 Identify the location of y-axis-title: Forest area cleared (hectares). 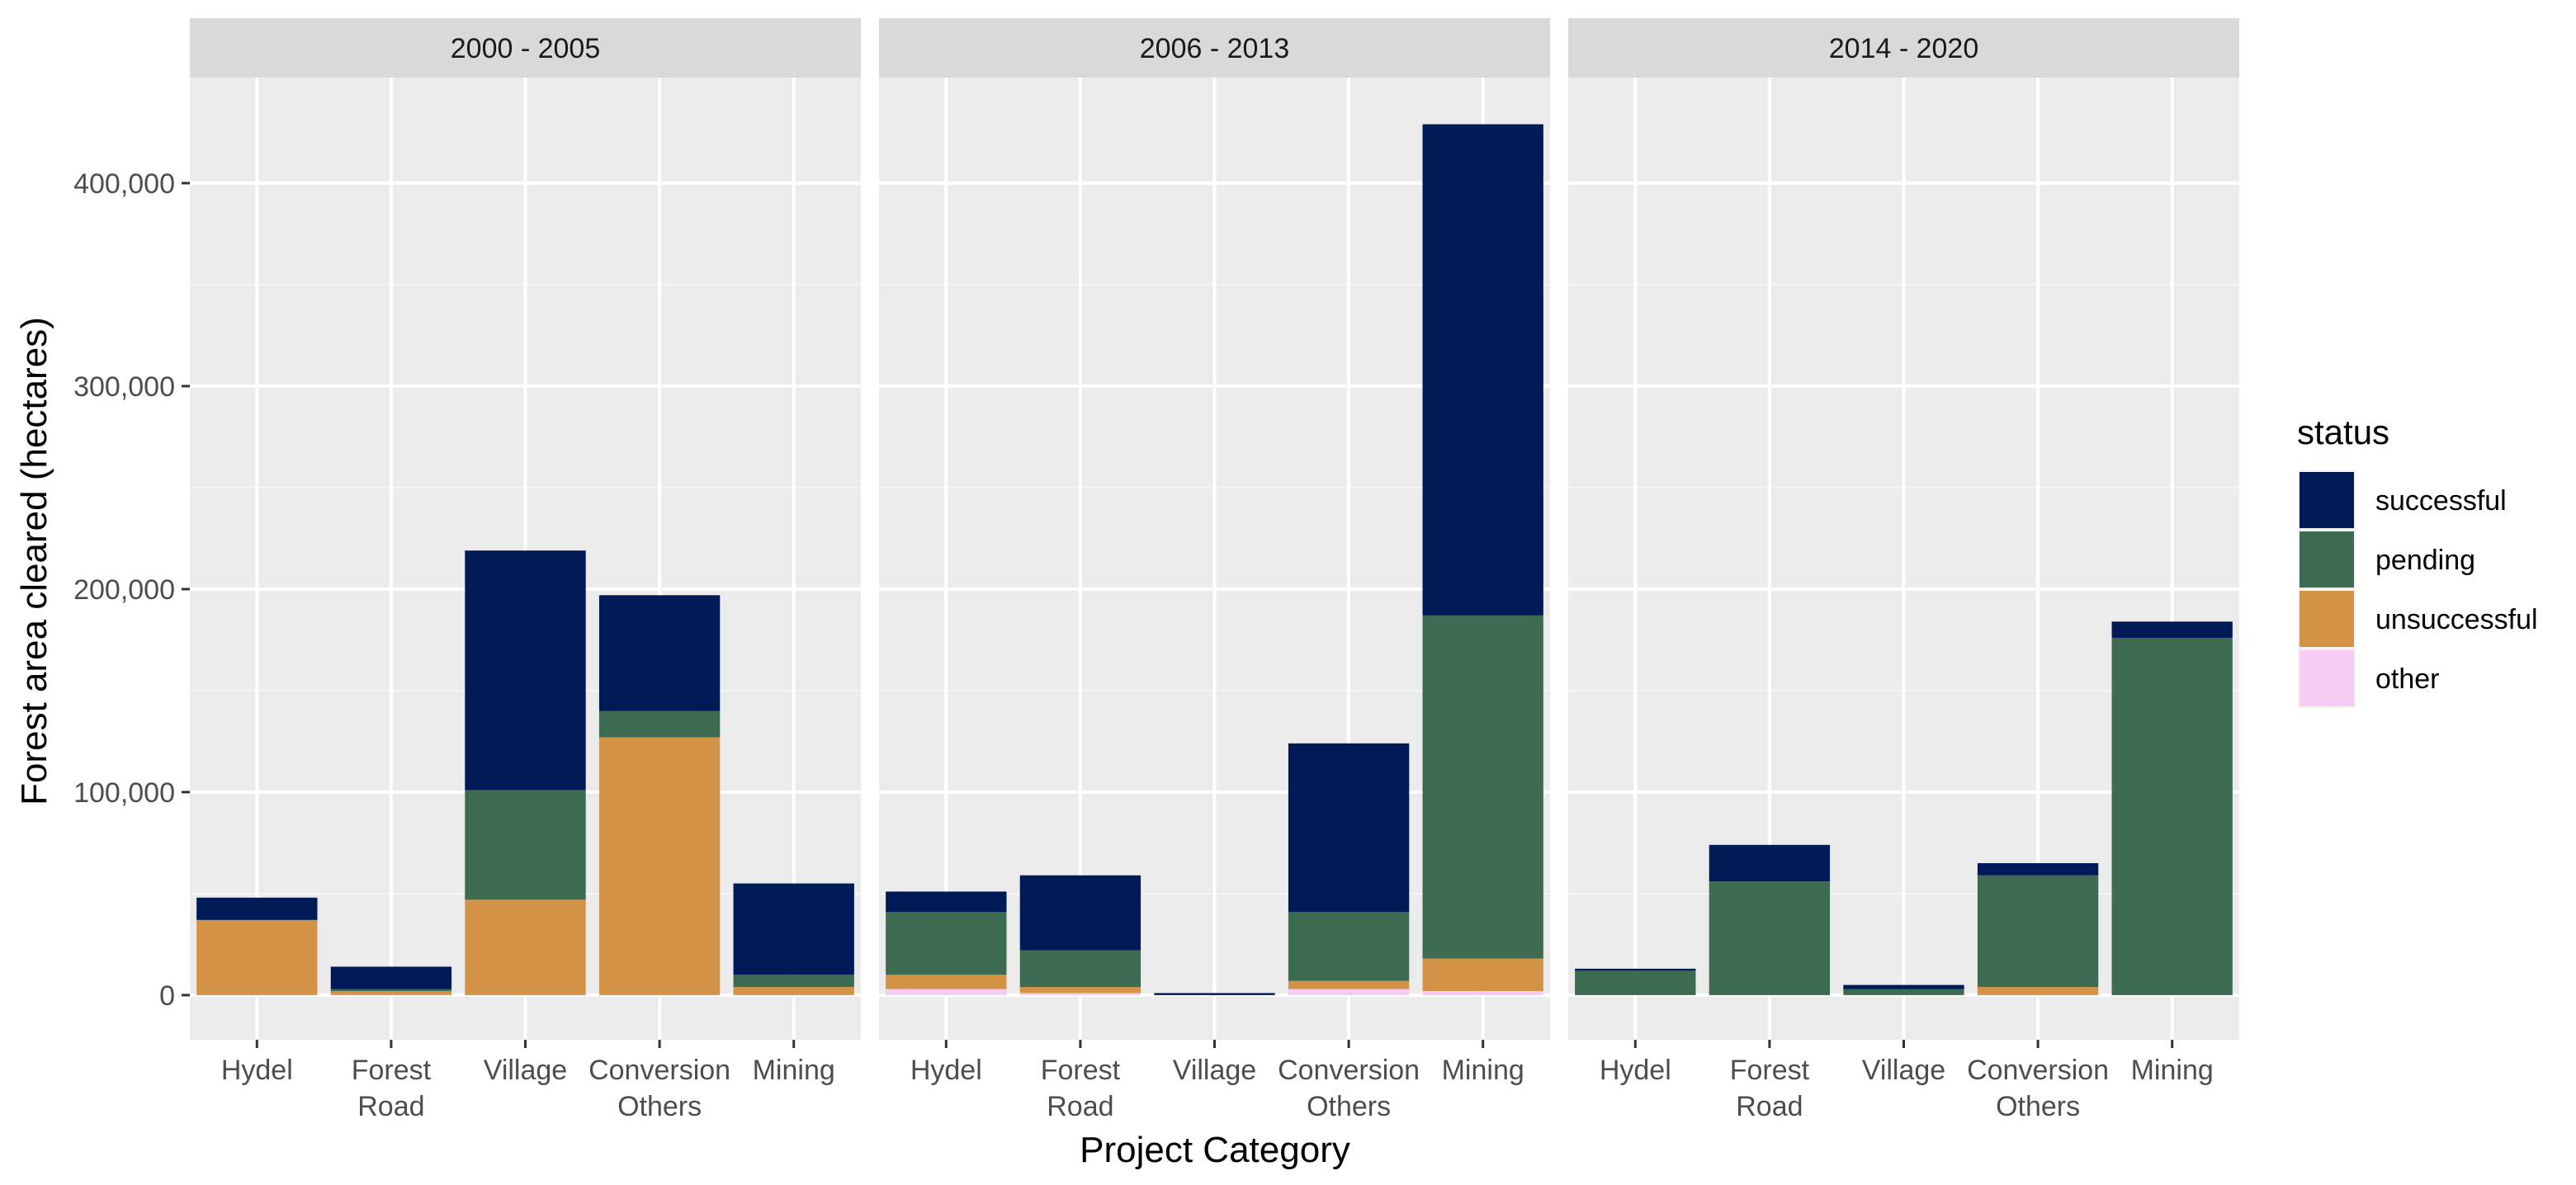
(34, 561).